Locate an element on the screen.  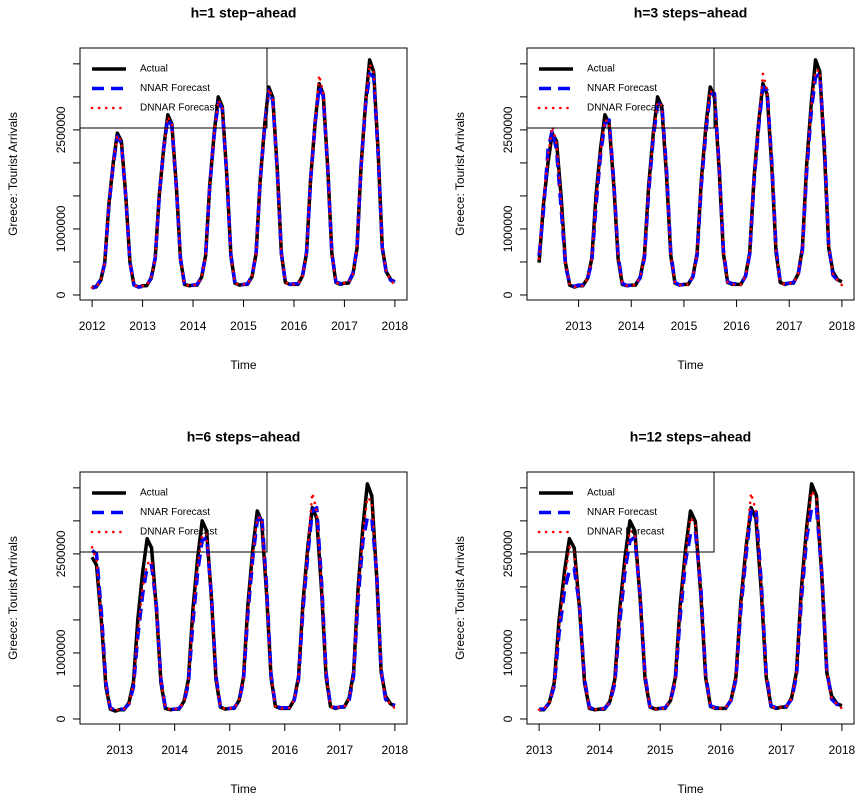
chart-title: h=1 step−ahead is located at coordinates (244, 13).